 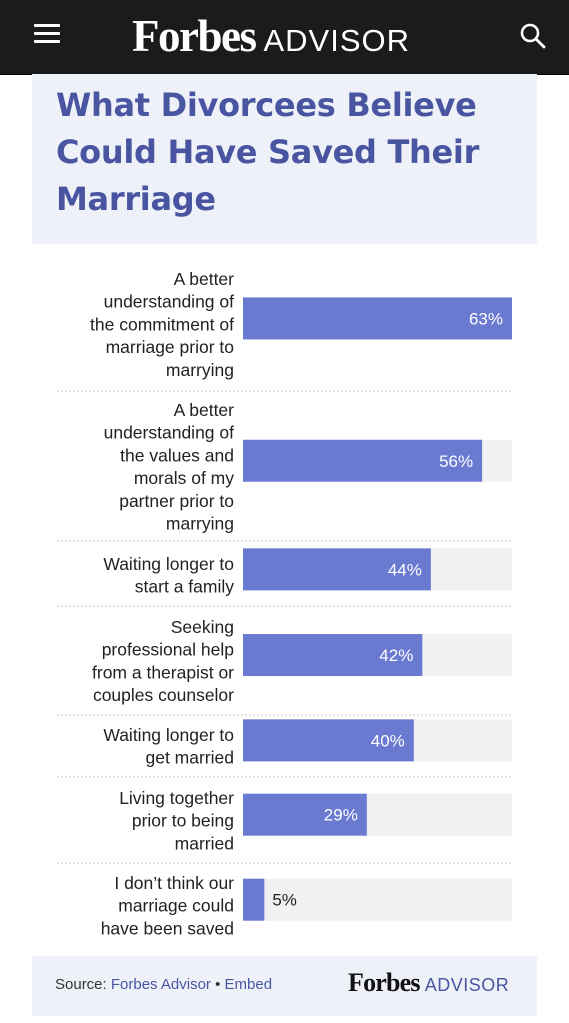 I want to click on search-icon, so click(x=533, y=36).